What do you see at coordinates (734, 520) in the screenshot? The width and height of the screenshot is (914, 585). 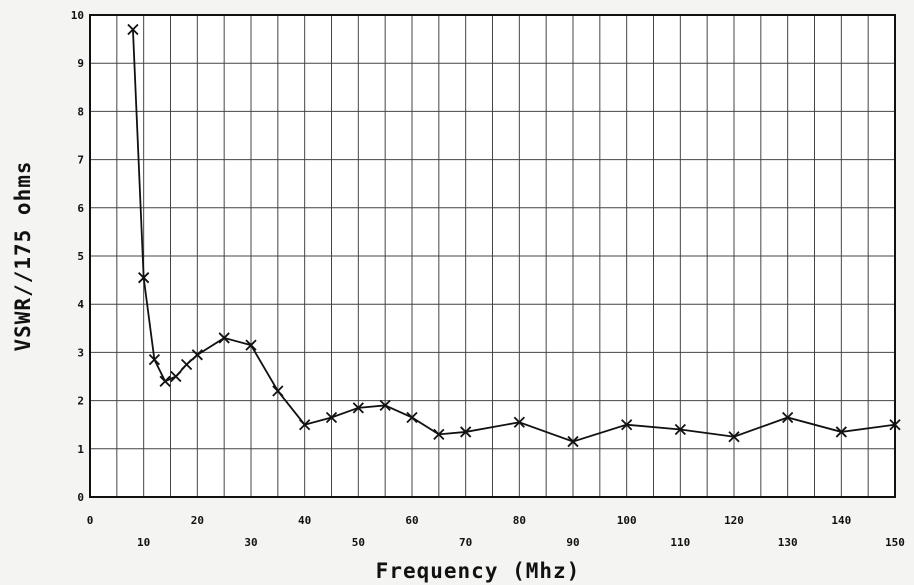 I see `x-tick-label: 120` at bounding box center [734, 520].